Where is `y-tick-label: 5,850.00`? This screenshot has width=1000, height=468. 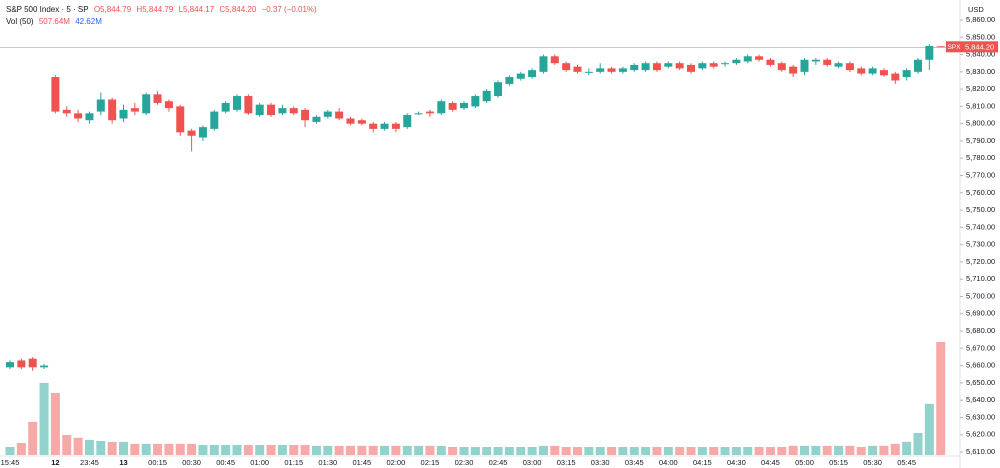
y-tick-label: 5,850.00 is located at coordinates (980, 36).